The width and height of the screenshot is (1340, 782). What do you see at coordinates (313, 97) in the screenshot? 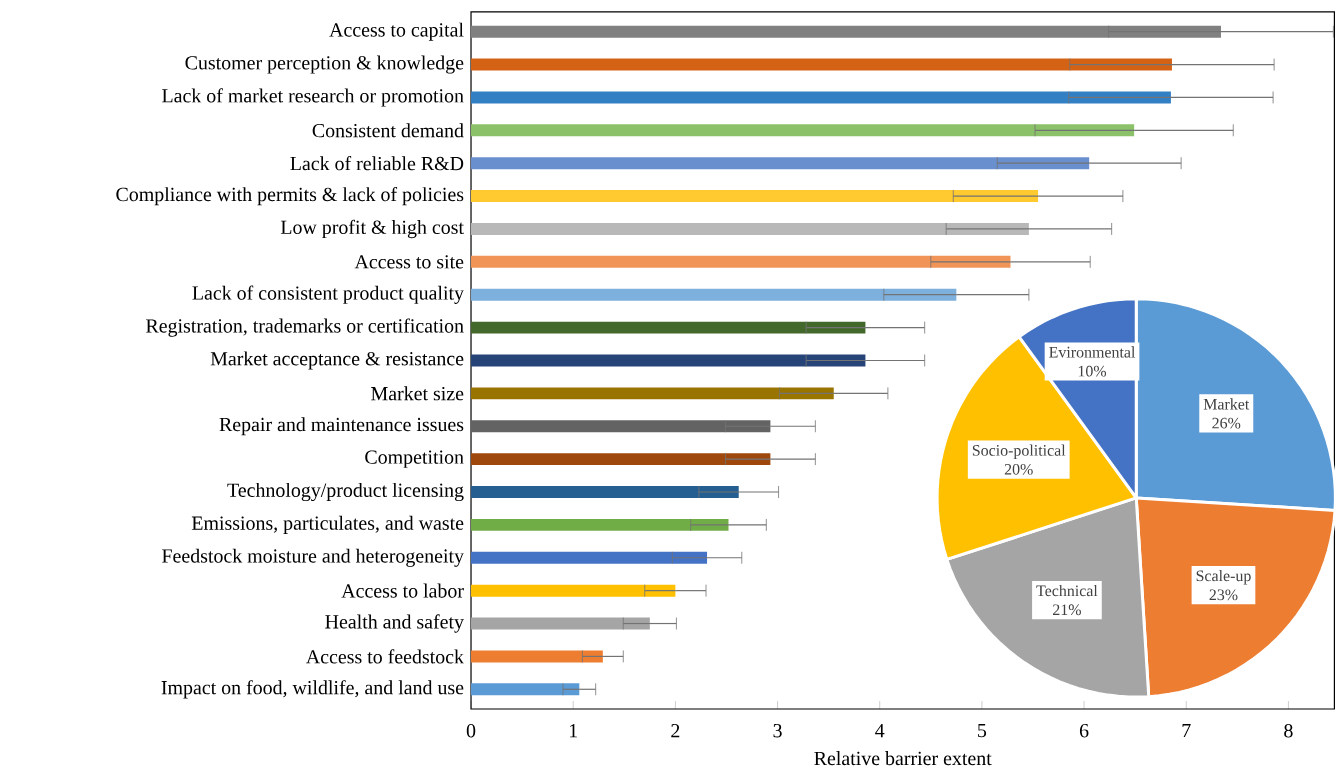
I see `y-tick-label: Lack of market research or promotion` at bounding box center [313, 97].